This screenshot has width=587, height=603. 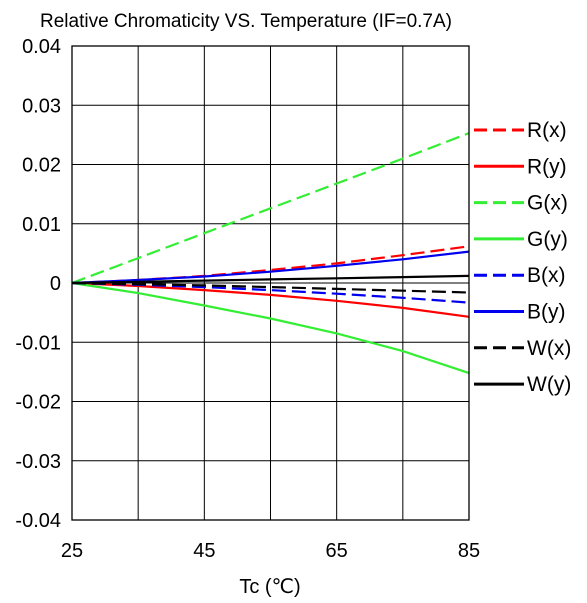 I want to click on x-tick-label: 65, so click(x=337, y=551).